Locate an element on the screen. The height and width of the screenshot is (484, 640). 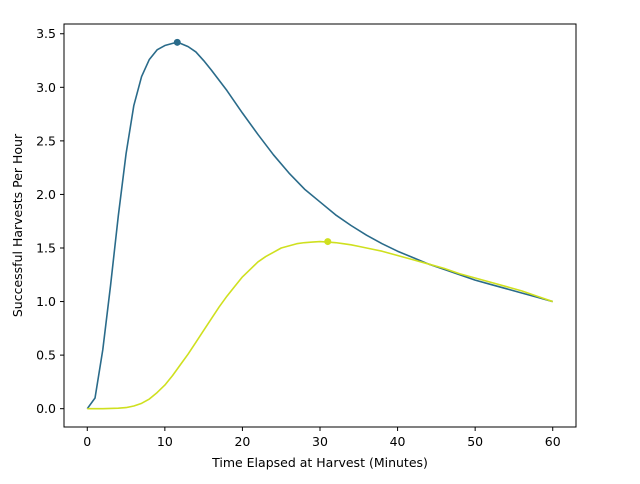
y-axis-label: Successful Harvests Per Hour is located at coordinates (17, 225).